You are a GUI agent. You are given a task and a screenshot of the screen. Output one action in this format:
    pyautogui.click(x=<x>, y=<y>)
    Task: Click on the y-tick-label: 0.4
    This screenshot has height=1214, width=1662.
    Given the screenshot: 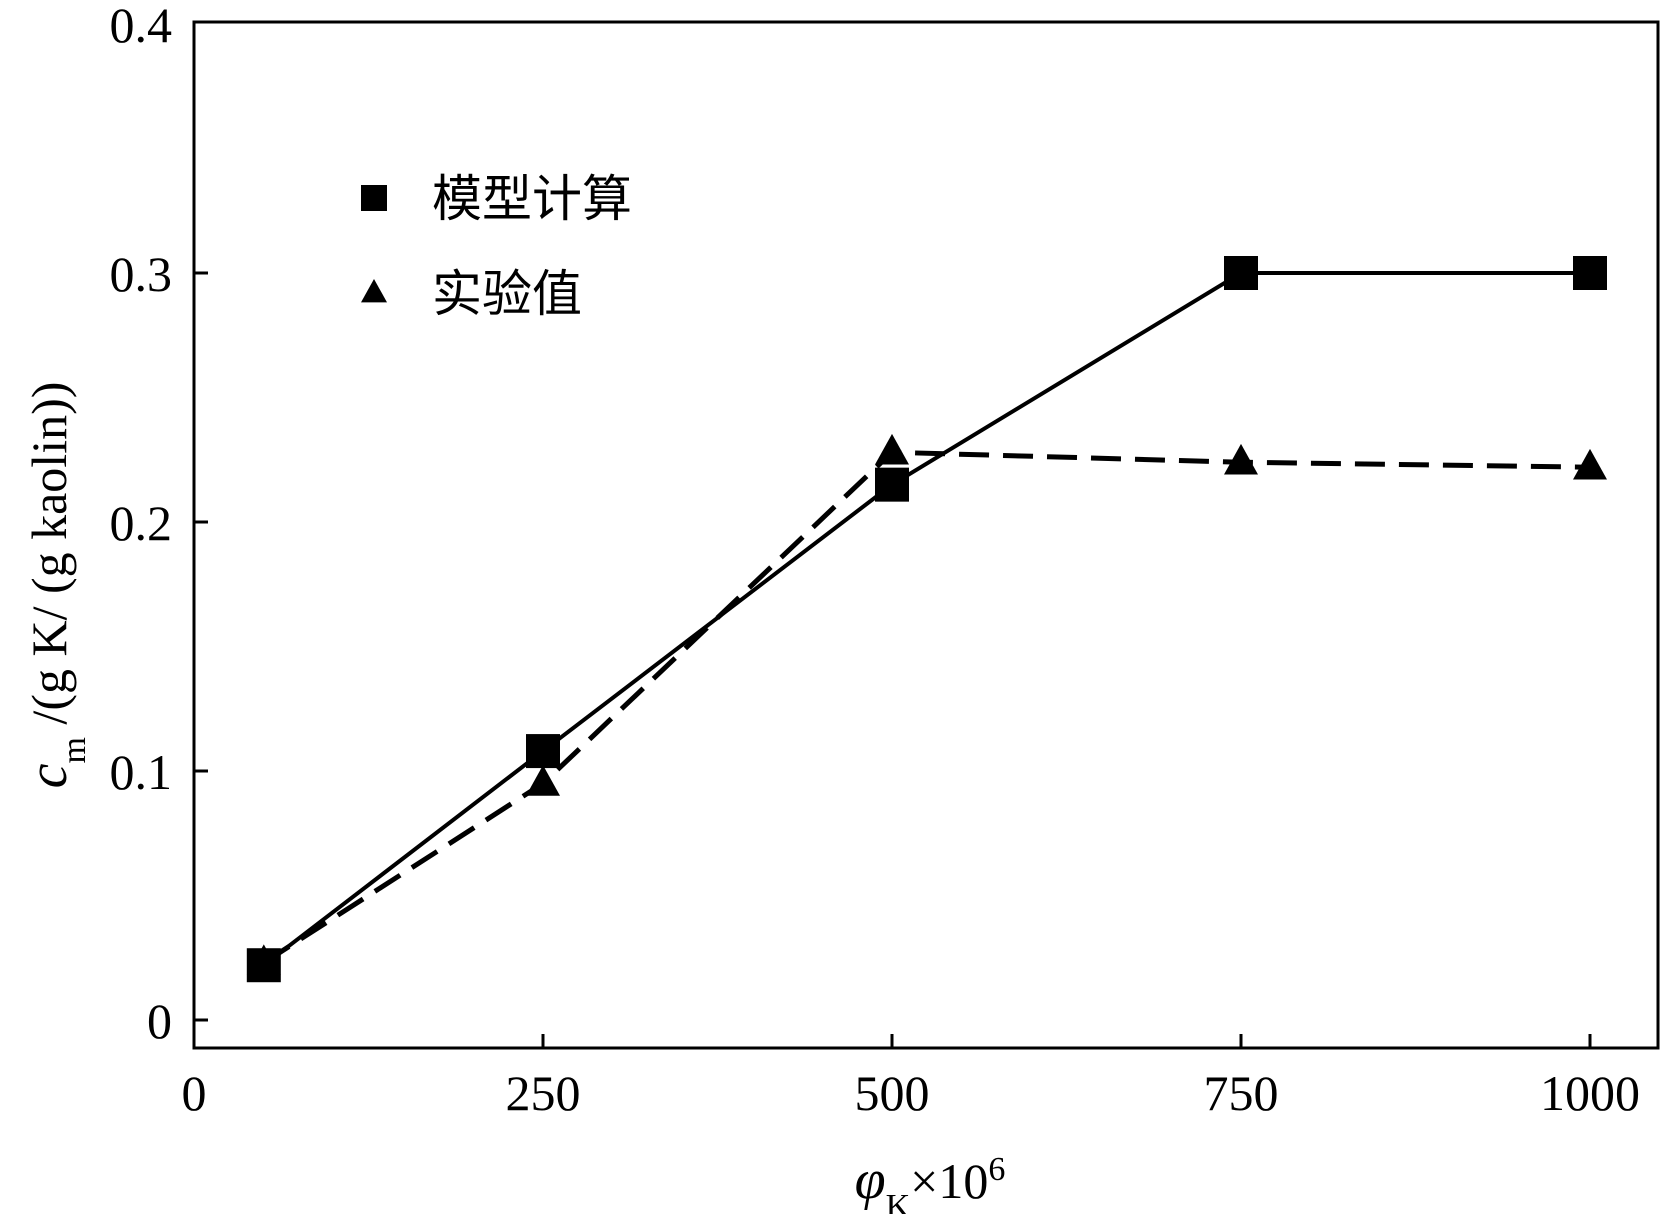 What is the action you would take?
    pyautogui.click(x=141, y=26)
    